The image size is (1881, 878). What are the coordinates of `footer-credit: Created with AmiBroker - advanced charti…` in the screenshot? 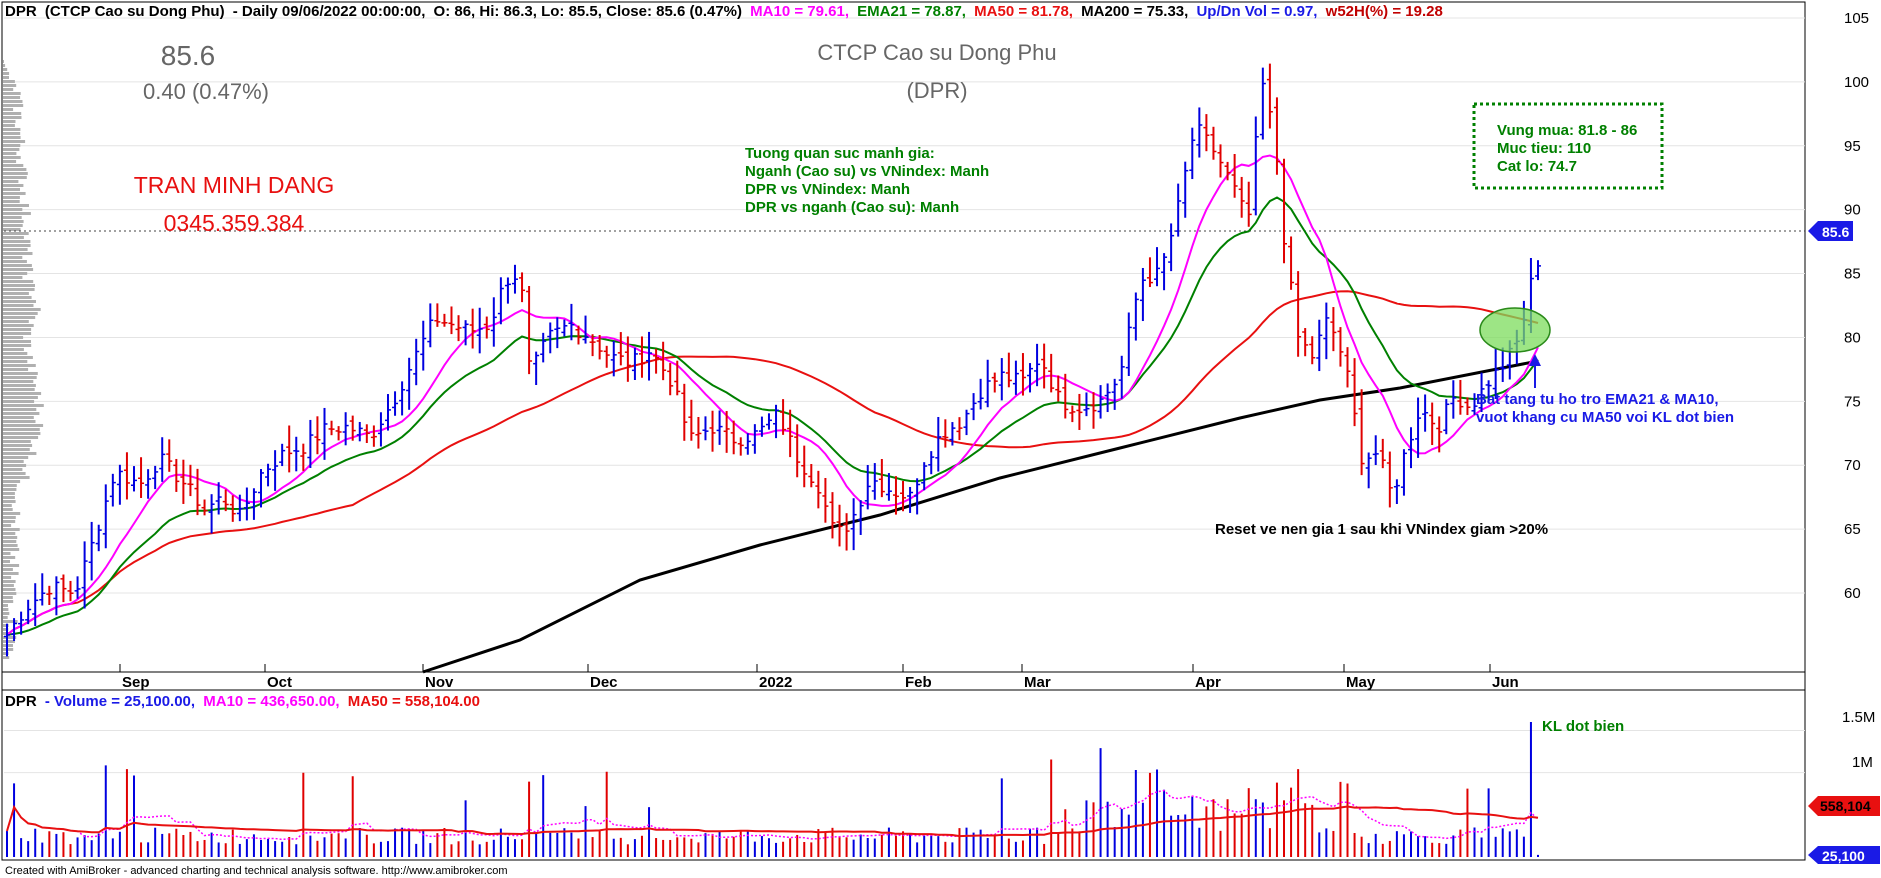 It's located at (256, 871).